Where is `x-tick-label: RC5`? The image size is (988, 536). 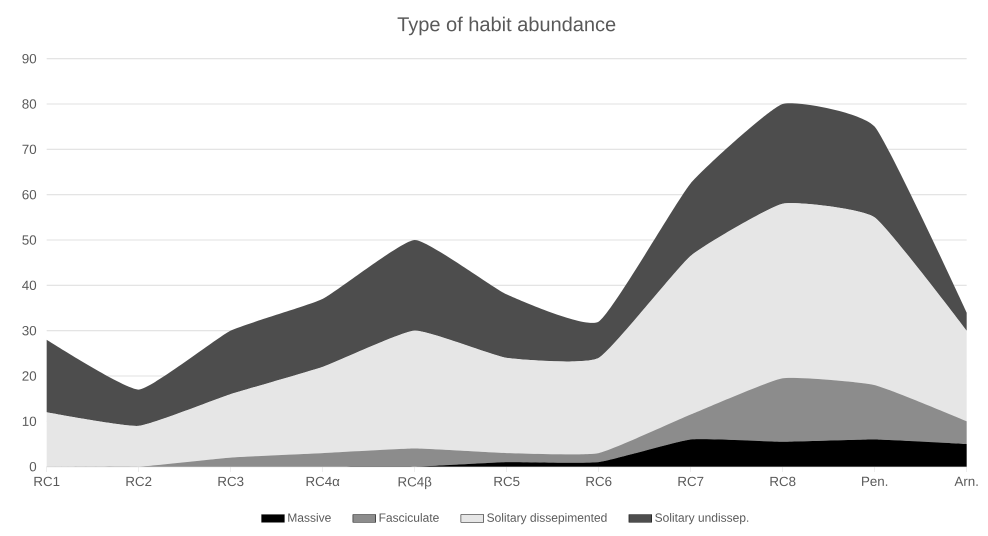
x-tick-label: RC5 is located at coordinates (507, 481).